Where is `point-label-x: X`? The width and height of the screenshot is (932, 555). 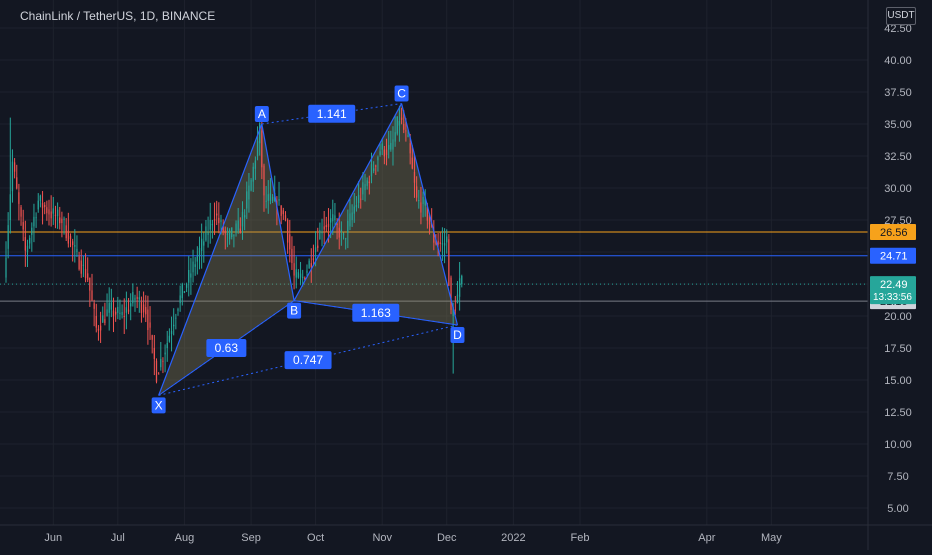 point-label-x: X is located at coordinates (159, 405).